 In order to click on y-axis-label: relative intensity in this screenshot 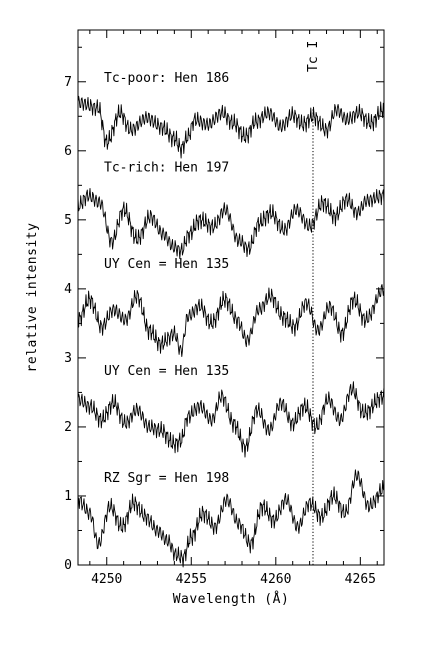, I will do `click(32, 298)`.